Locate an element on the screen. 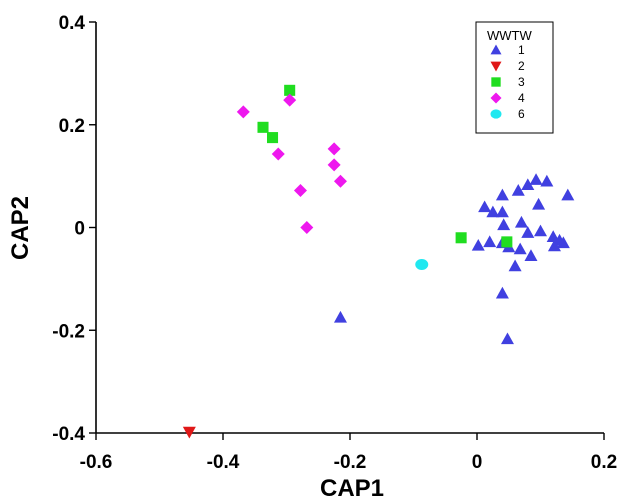 The image size is (619, 500). x-tick-label: 0 is located at coordinates (477, 462).